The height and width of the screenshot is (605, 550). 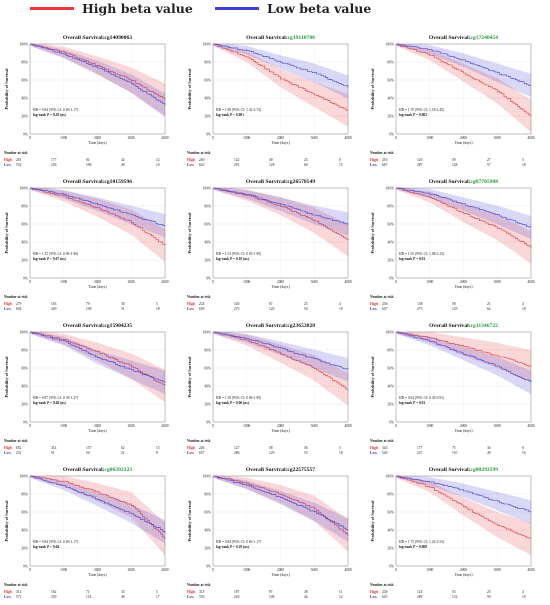 I want to click on risk-cell-low: 16, so click(x=524, y=453).